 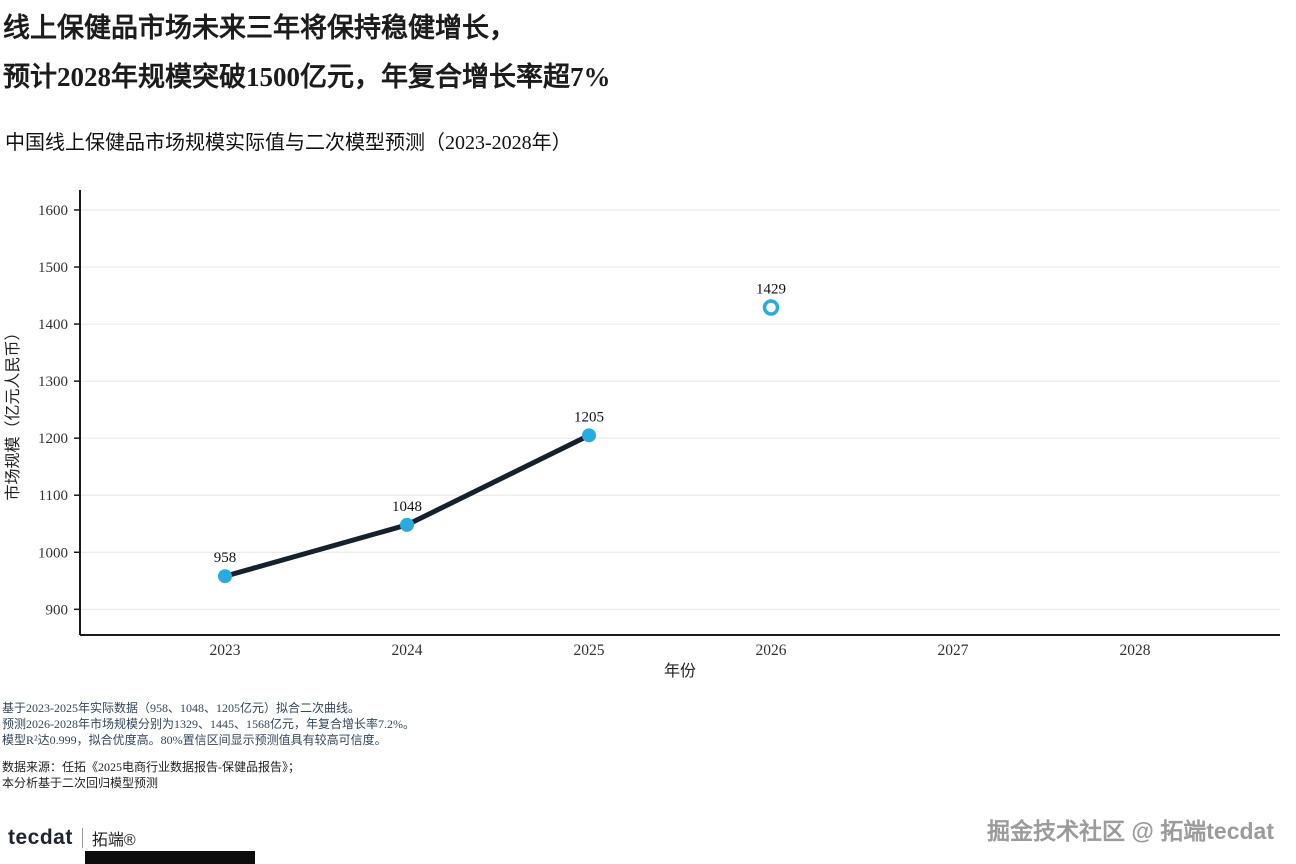 What do you see at coordinates (288, 143) in the screenshot?
I see `chart-title: 中国线上保健品市场规模实际值与二次模型预测（2023-2028年）` at bounding box center [288, 143].